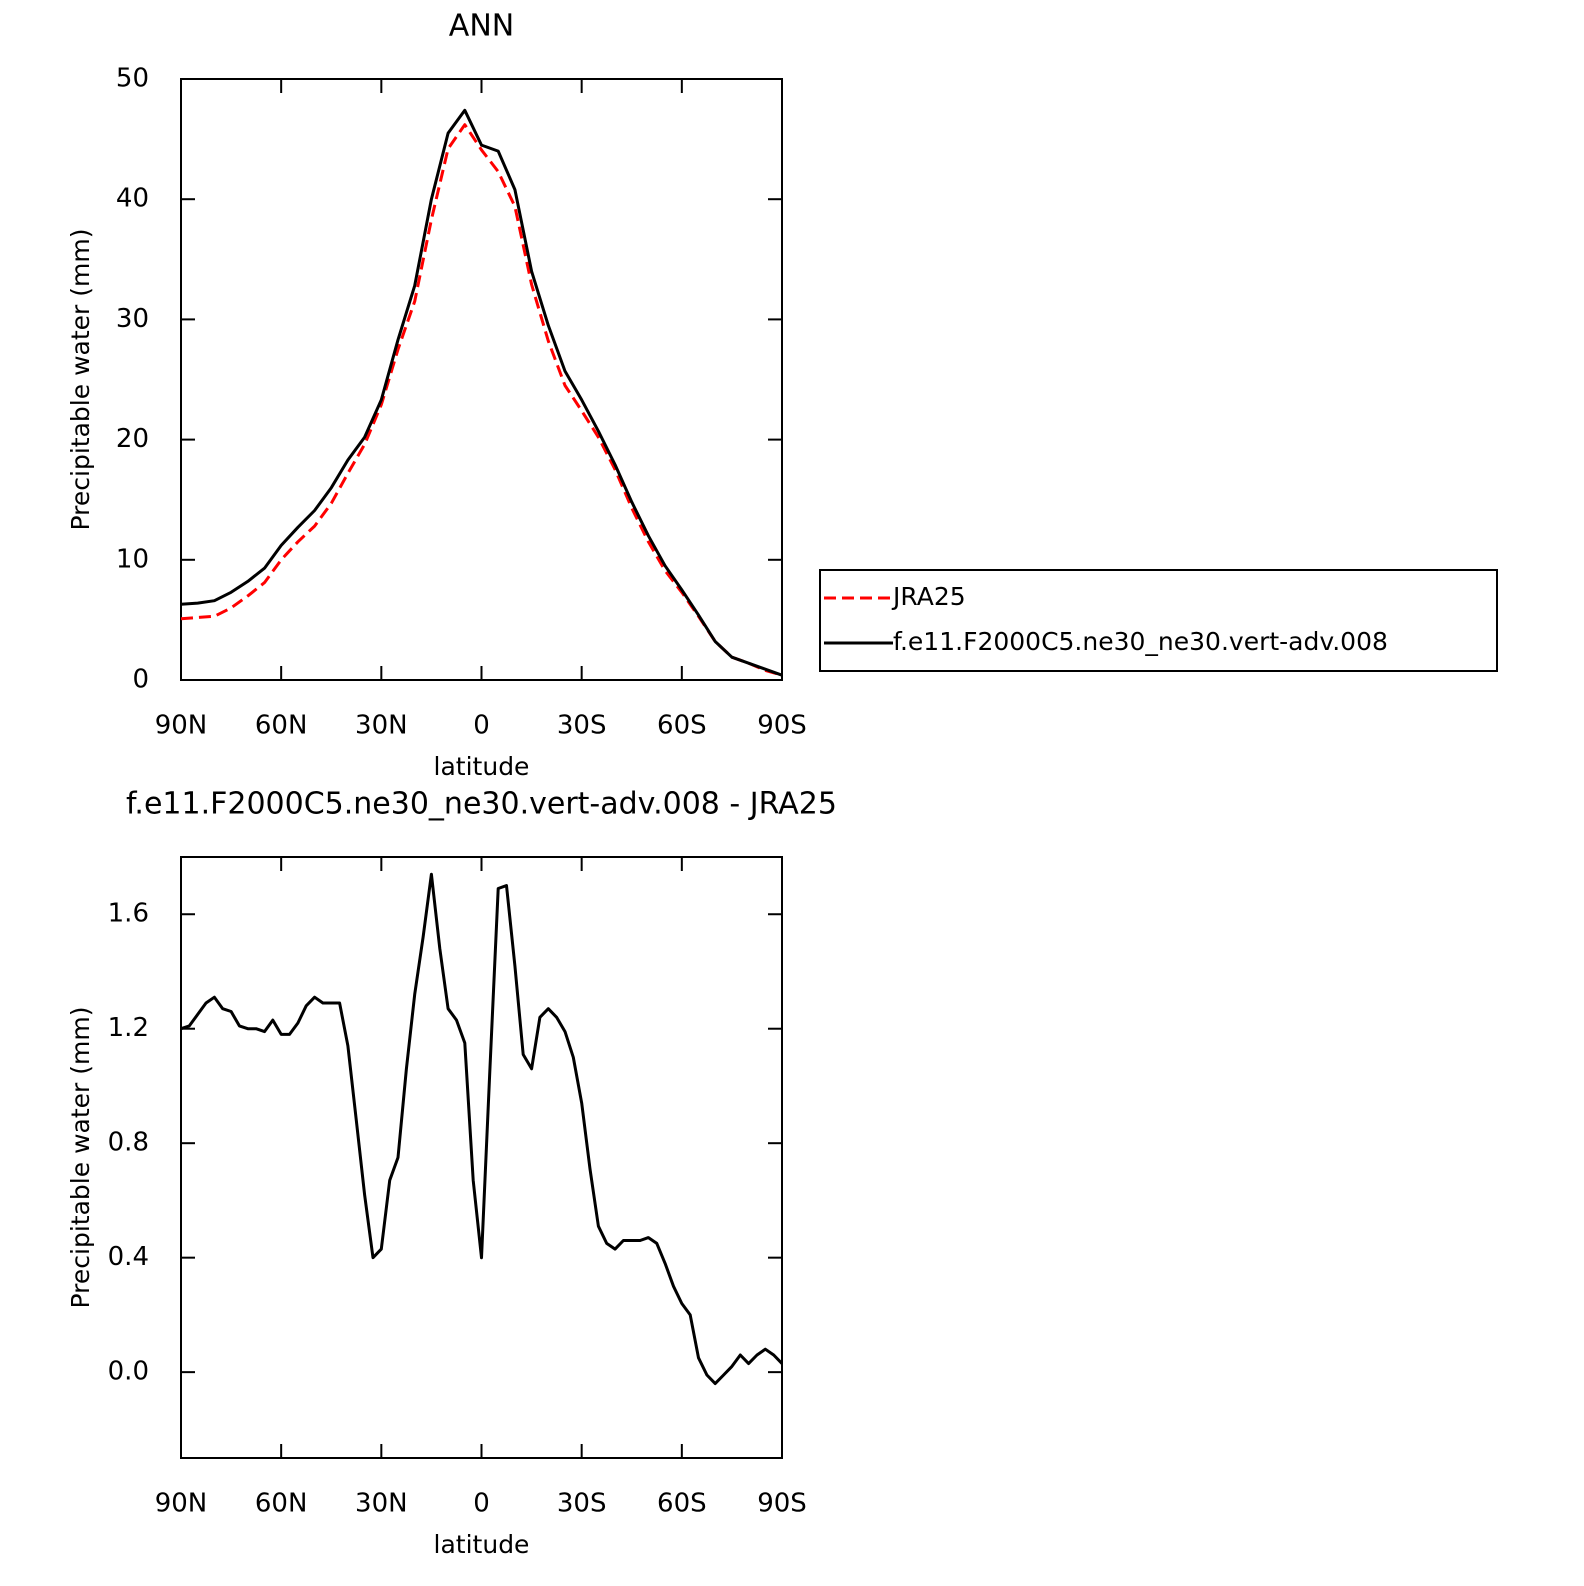 The height and width of the screenshot is (1586, 1584). I want to click on y-tick-label: 1.6, so click(128, 914).